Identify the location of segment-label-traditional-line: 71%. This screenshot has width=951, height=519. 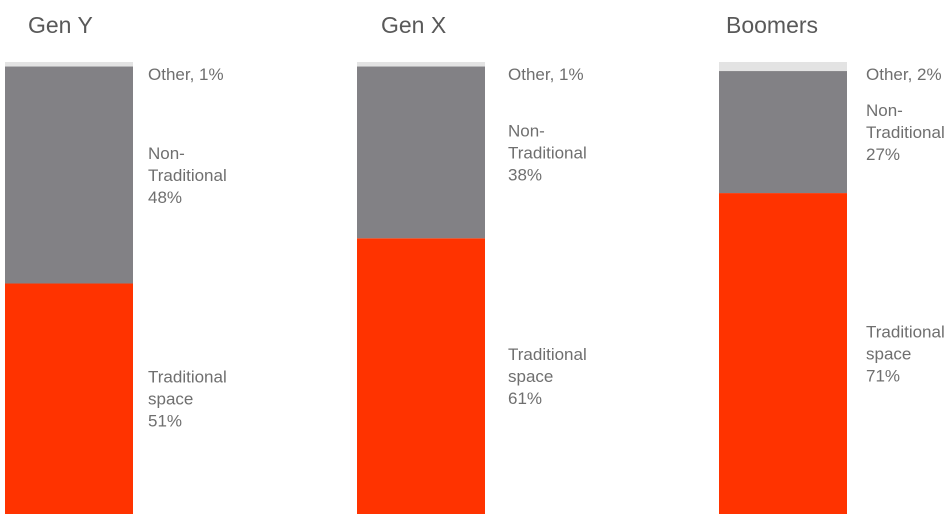
(883, 376).